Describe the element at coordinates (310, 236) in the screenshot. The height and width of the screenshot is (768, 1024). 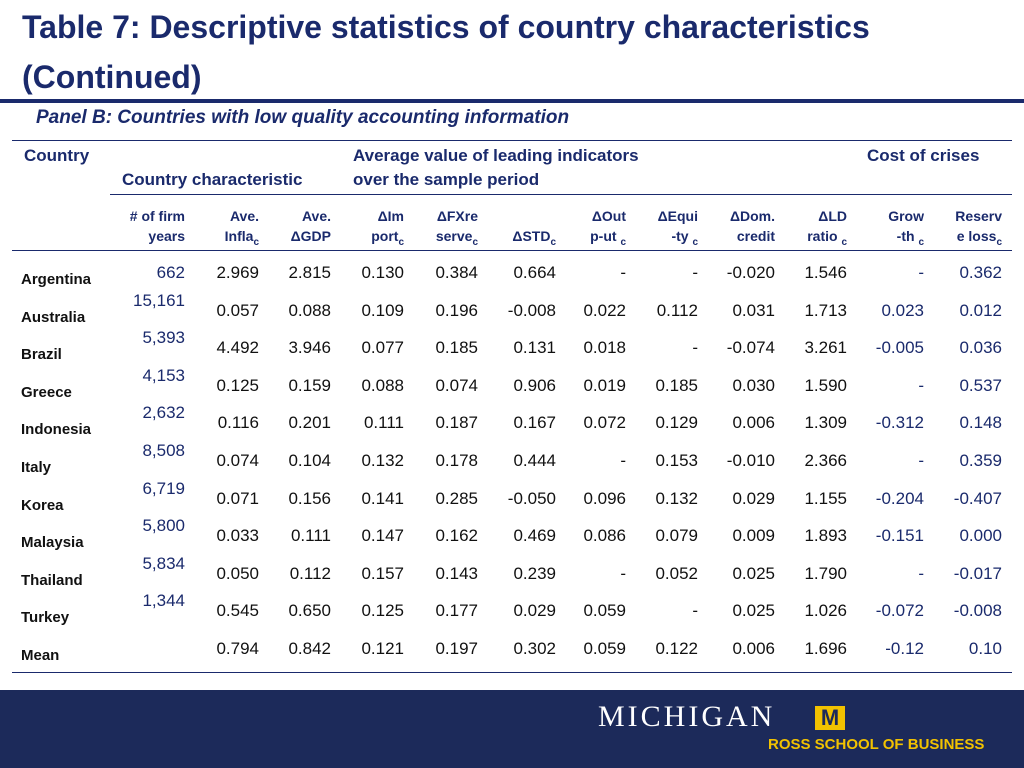
I see `column-header-text: ΔGDP` at that location.